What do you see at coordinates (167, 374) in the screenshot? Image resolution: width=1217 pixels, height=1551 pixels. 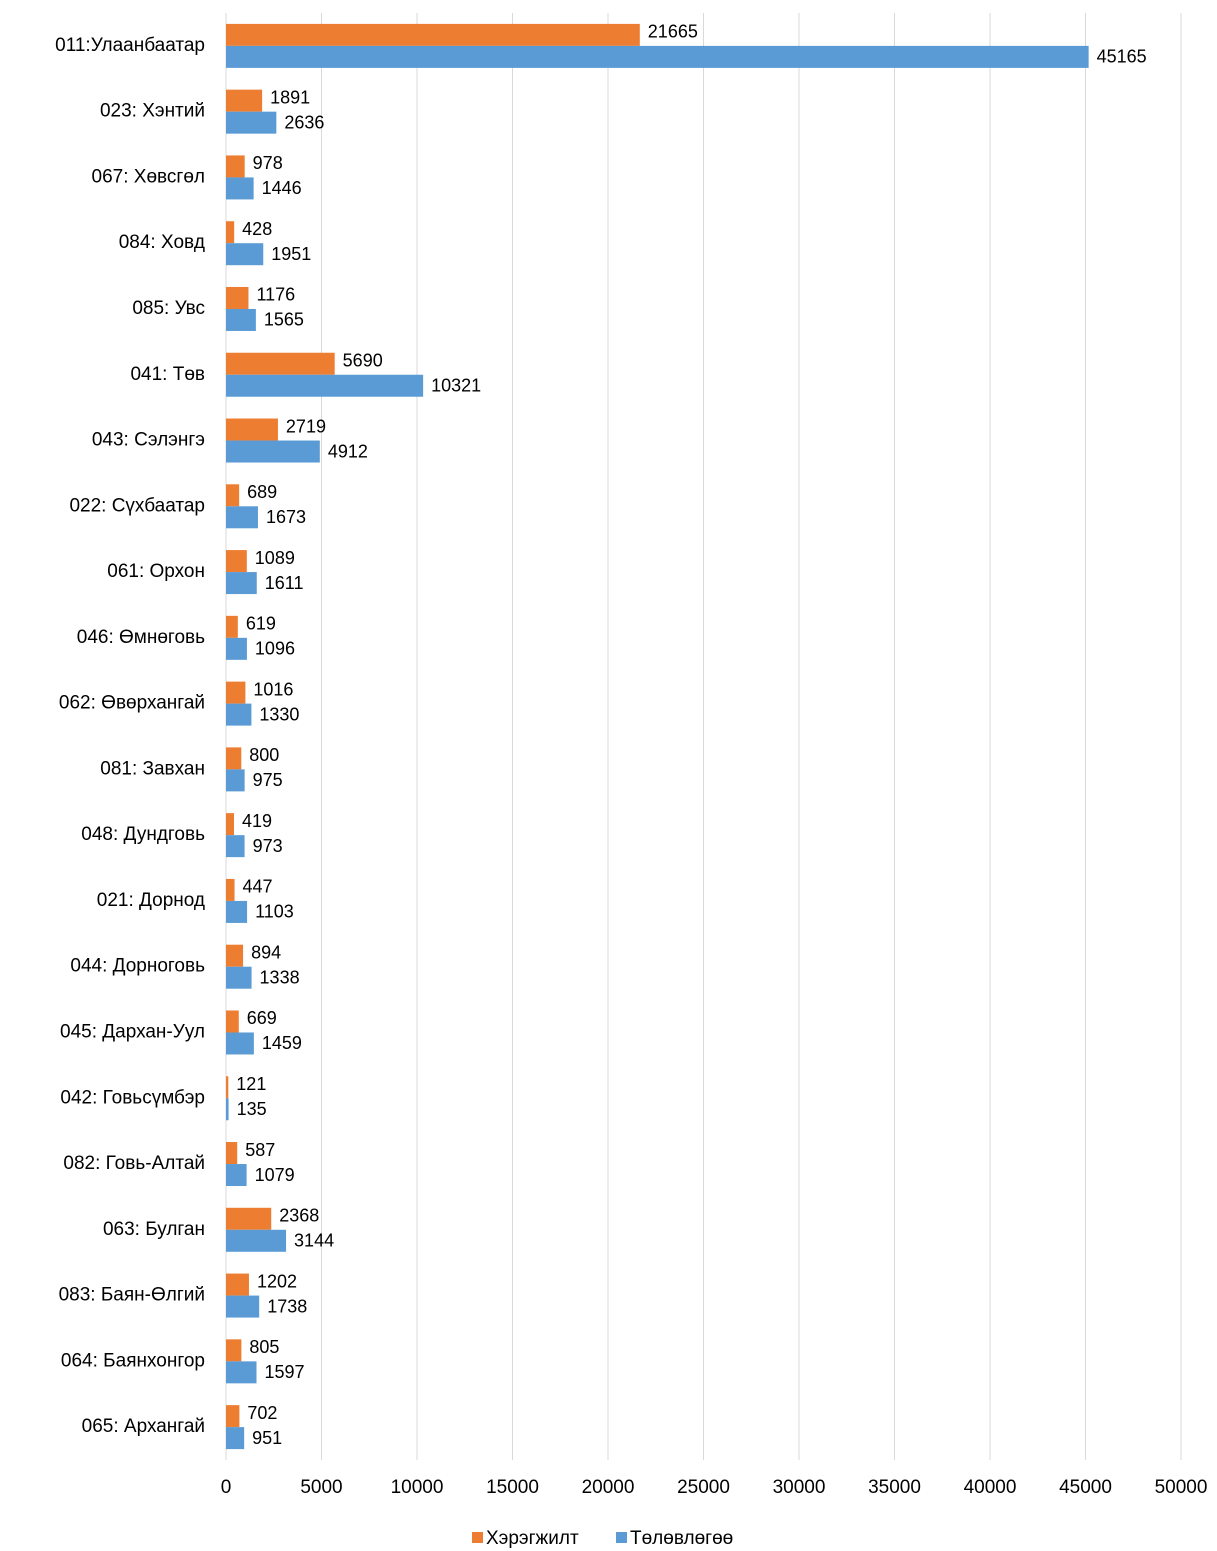 I see `y-tick-label: 041: Төв` at bounding box center [167, 374].